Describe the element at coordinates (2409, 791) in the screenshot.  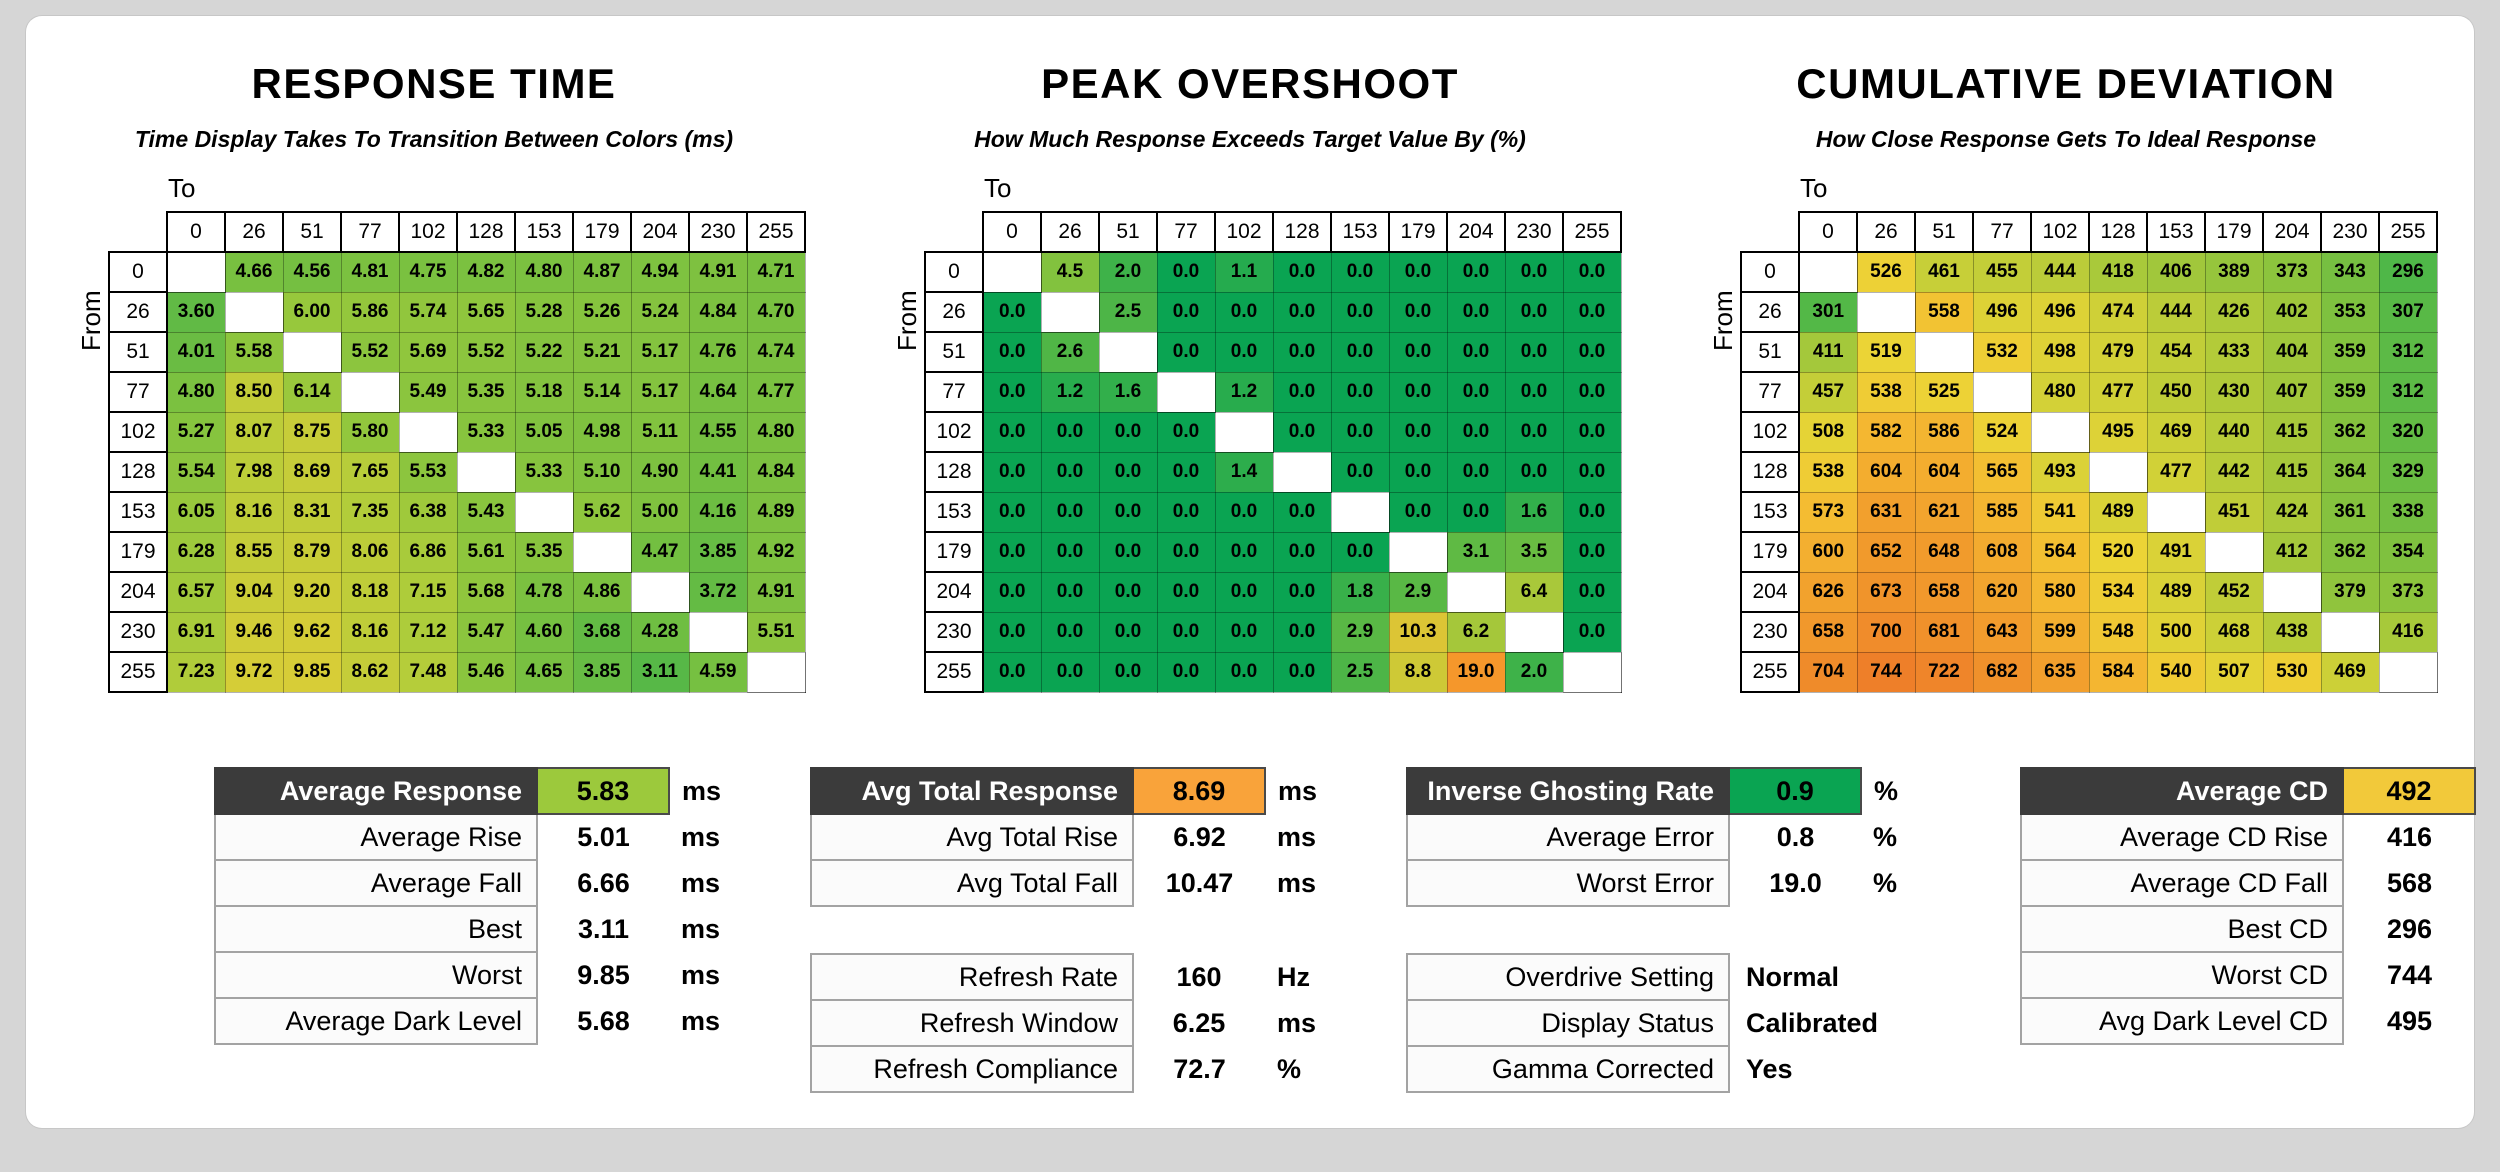
I see `summary-value: 492` at that location.